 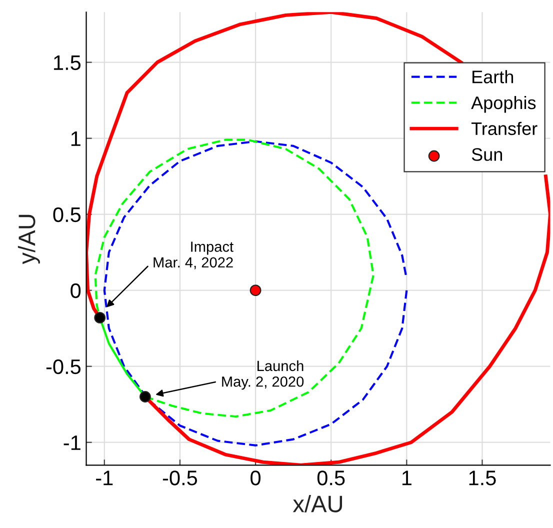 I want to click on x-tick-label: -0.5, so click(x=180, y=478).